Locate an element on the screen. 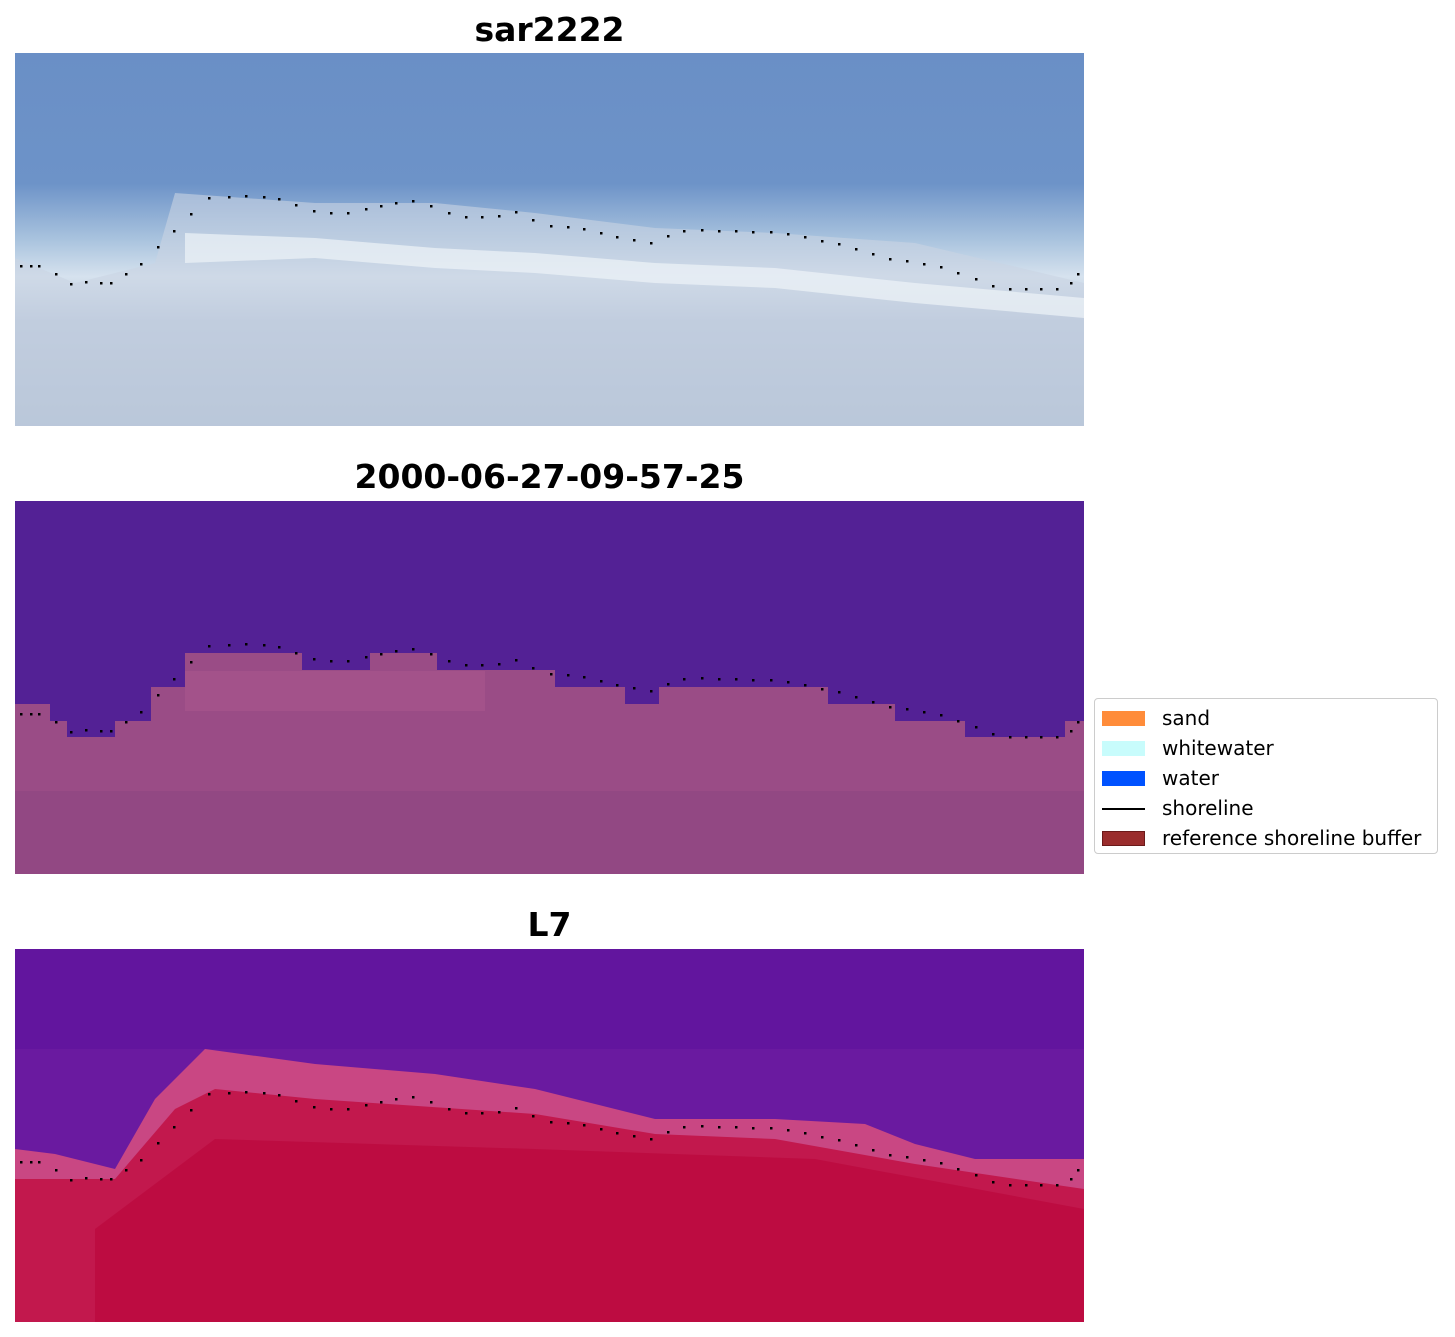 This screenshot has height=1337, width=1455. sand-swatch is located at coordinates (1123, 718).